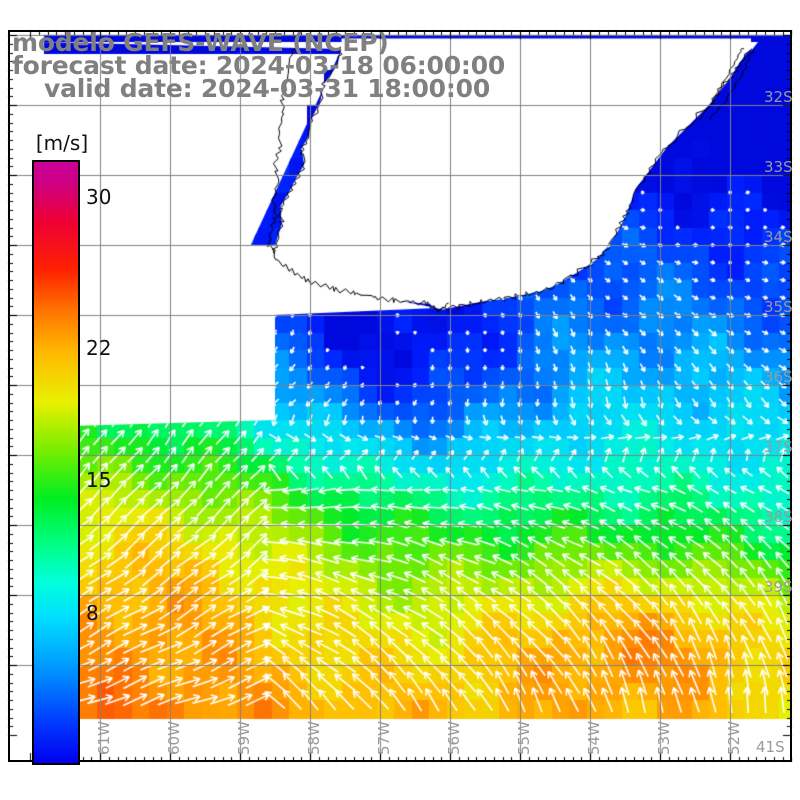  What do you see at coordinates (454, 738) in the screenshot?
I see `longitude-label-56W: 56W` at bounding box center [454, 738].